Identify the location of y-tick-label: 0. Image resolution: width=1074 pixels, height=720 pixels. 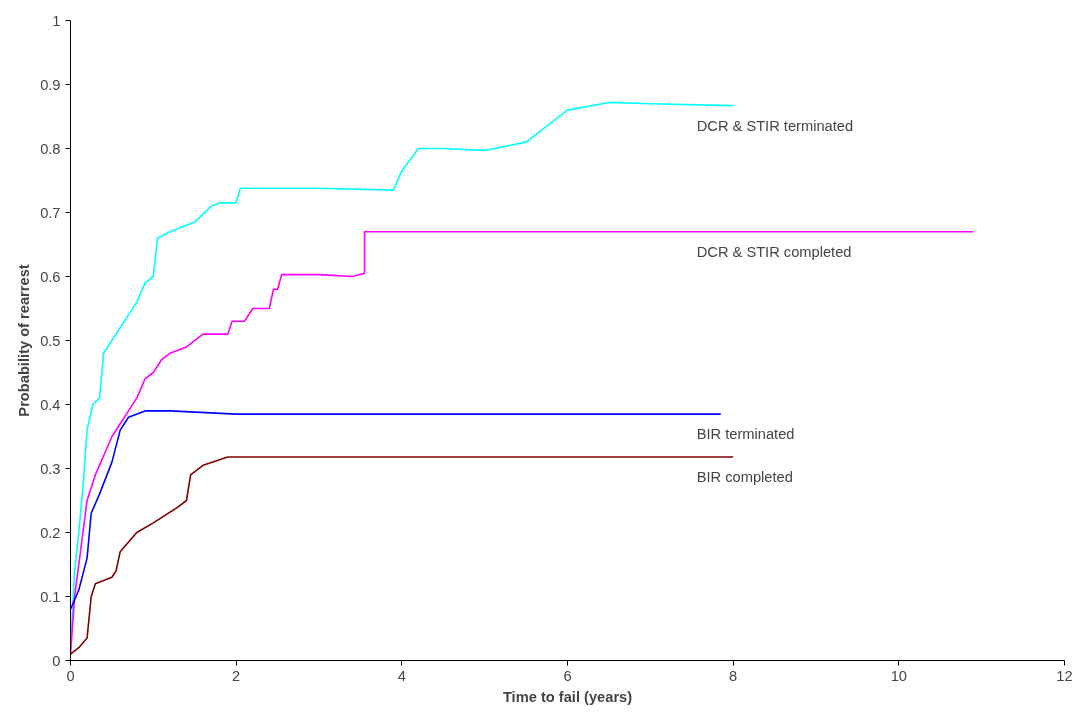
(56, 660).